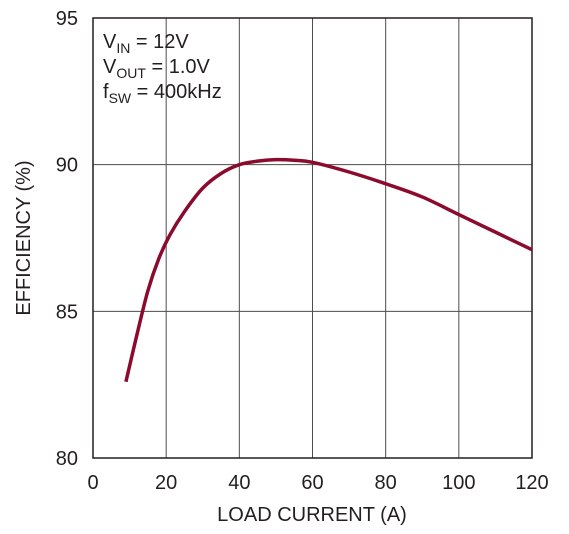 The height and width of the screenshot is (534, 569). Describe the element at coordinates (386, 483) in the screenshot. I see `x-tick-label: 80` at that location.